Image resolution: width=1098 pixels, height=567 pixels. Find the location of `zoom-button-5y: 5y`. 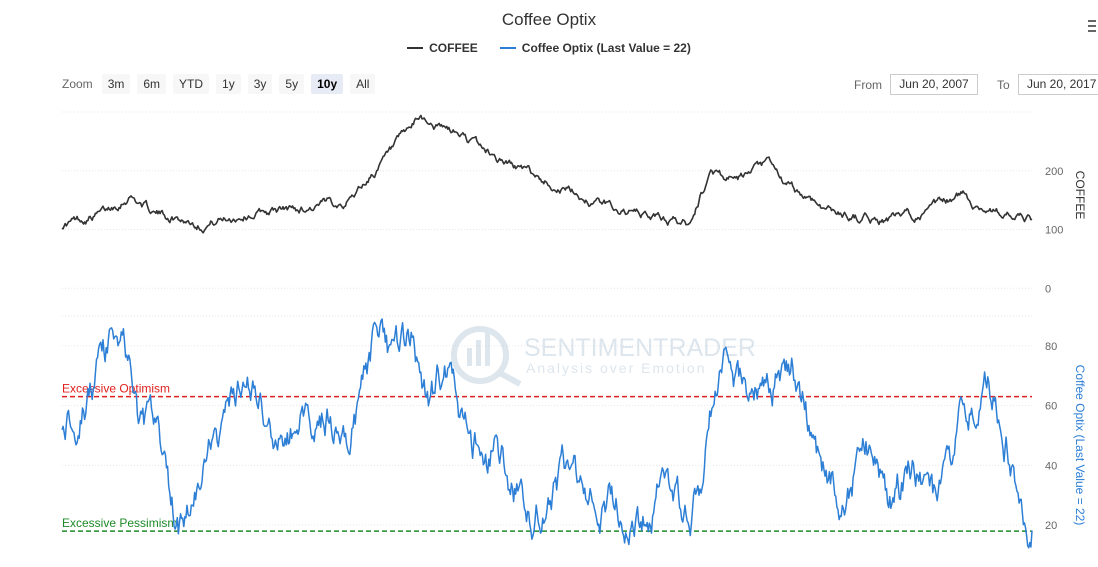

zoom-button-5y: 5y is located at coordinates (292, 84).